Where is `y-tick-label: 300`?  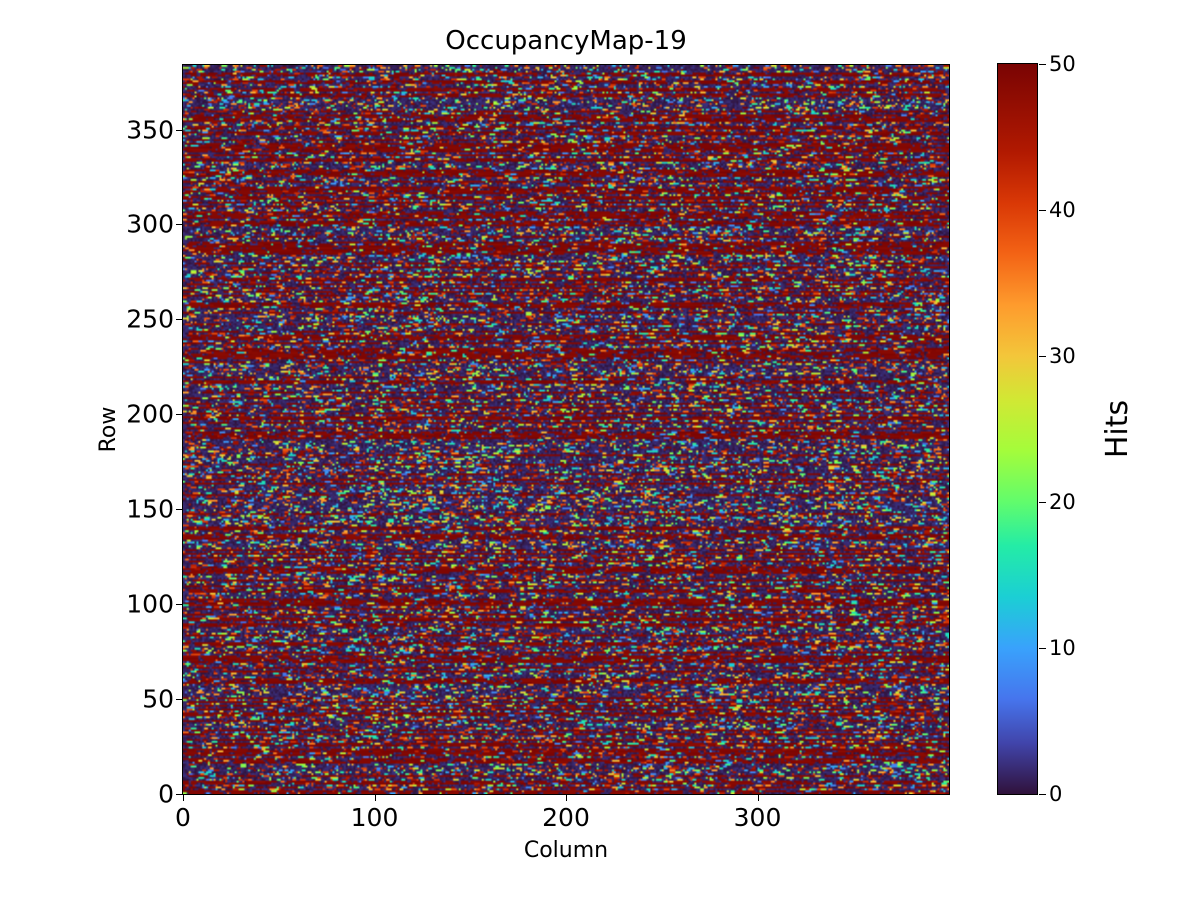
y-tick-label: 300 is located at coordinates (150, 224).